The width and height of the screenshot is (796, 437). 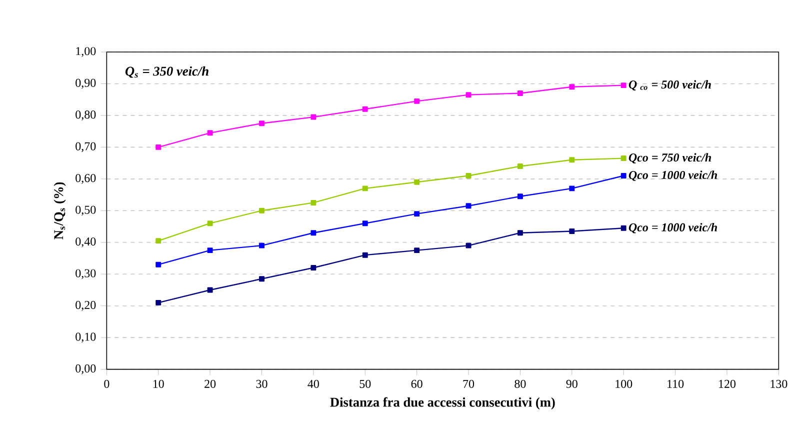 What do you see at coordinates (365, 384) in the screenshot?
I see `x-tick-label: 50` at bounding box center [365, 384].